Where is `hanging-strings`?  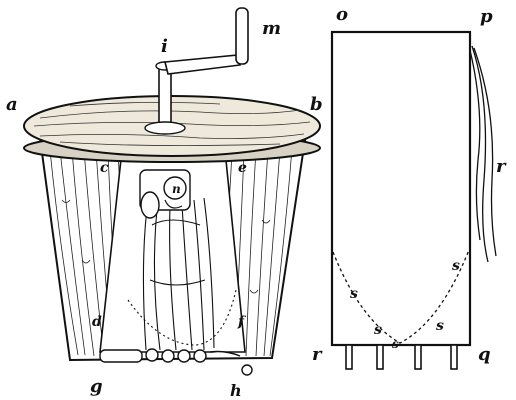
hanging-strings is located at coordinates (483, 154).